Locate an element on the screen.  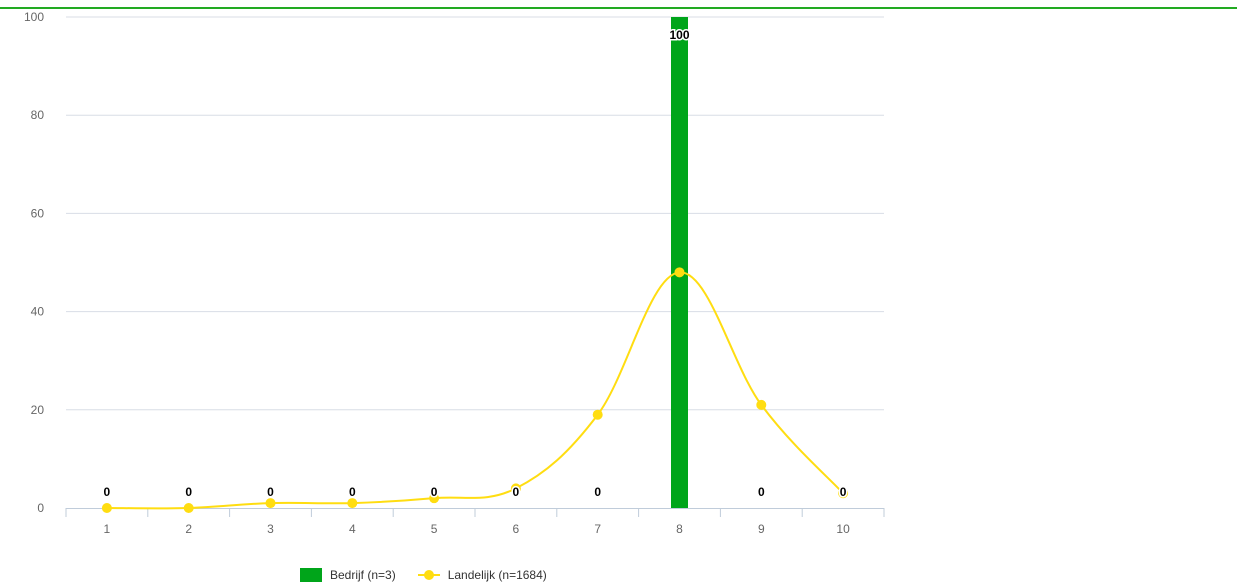
legend-swatch-bar is located at coordinates (311, 575).